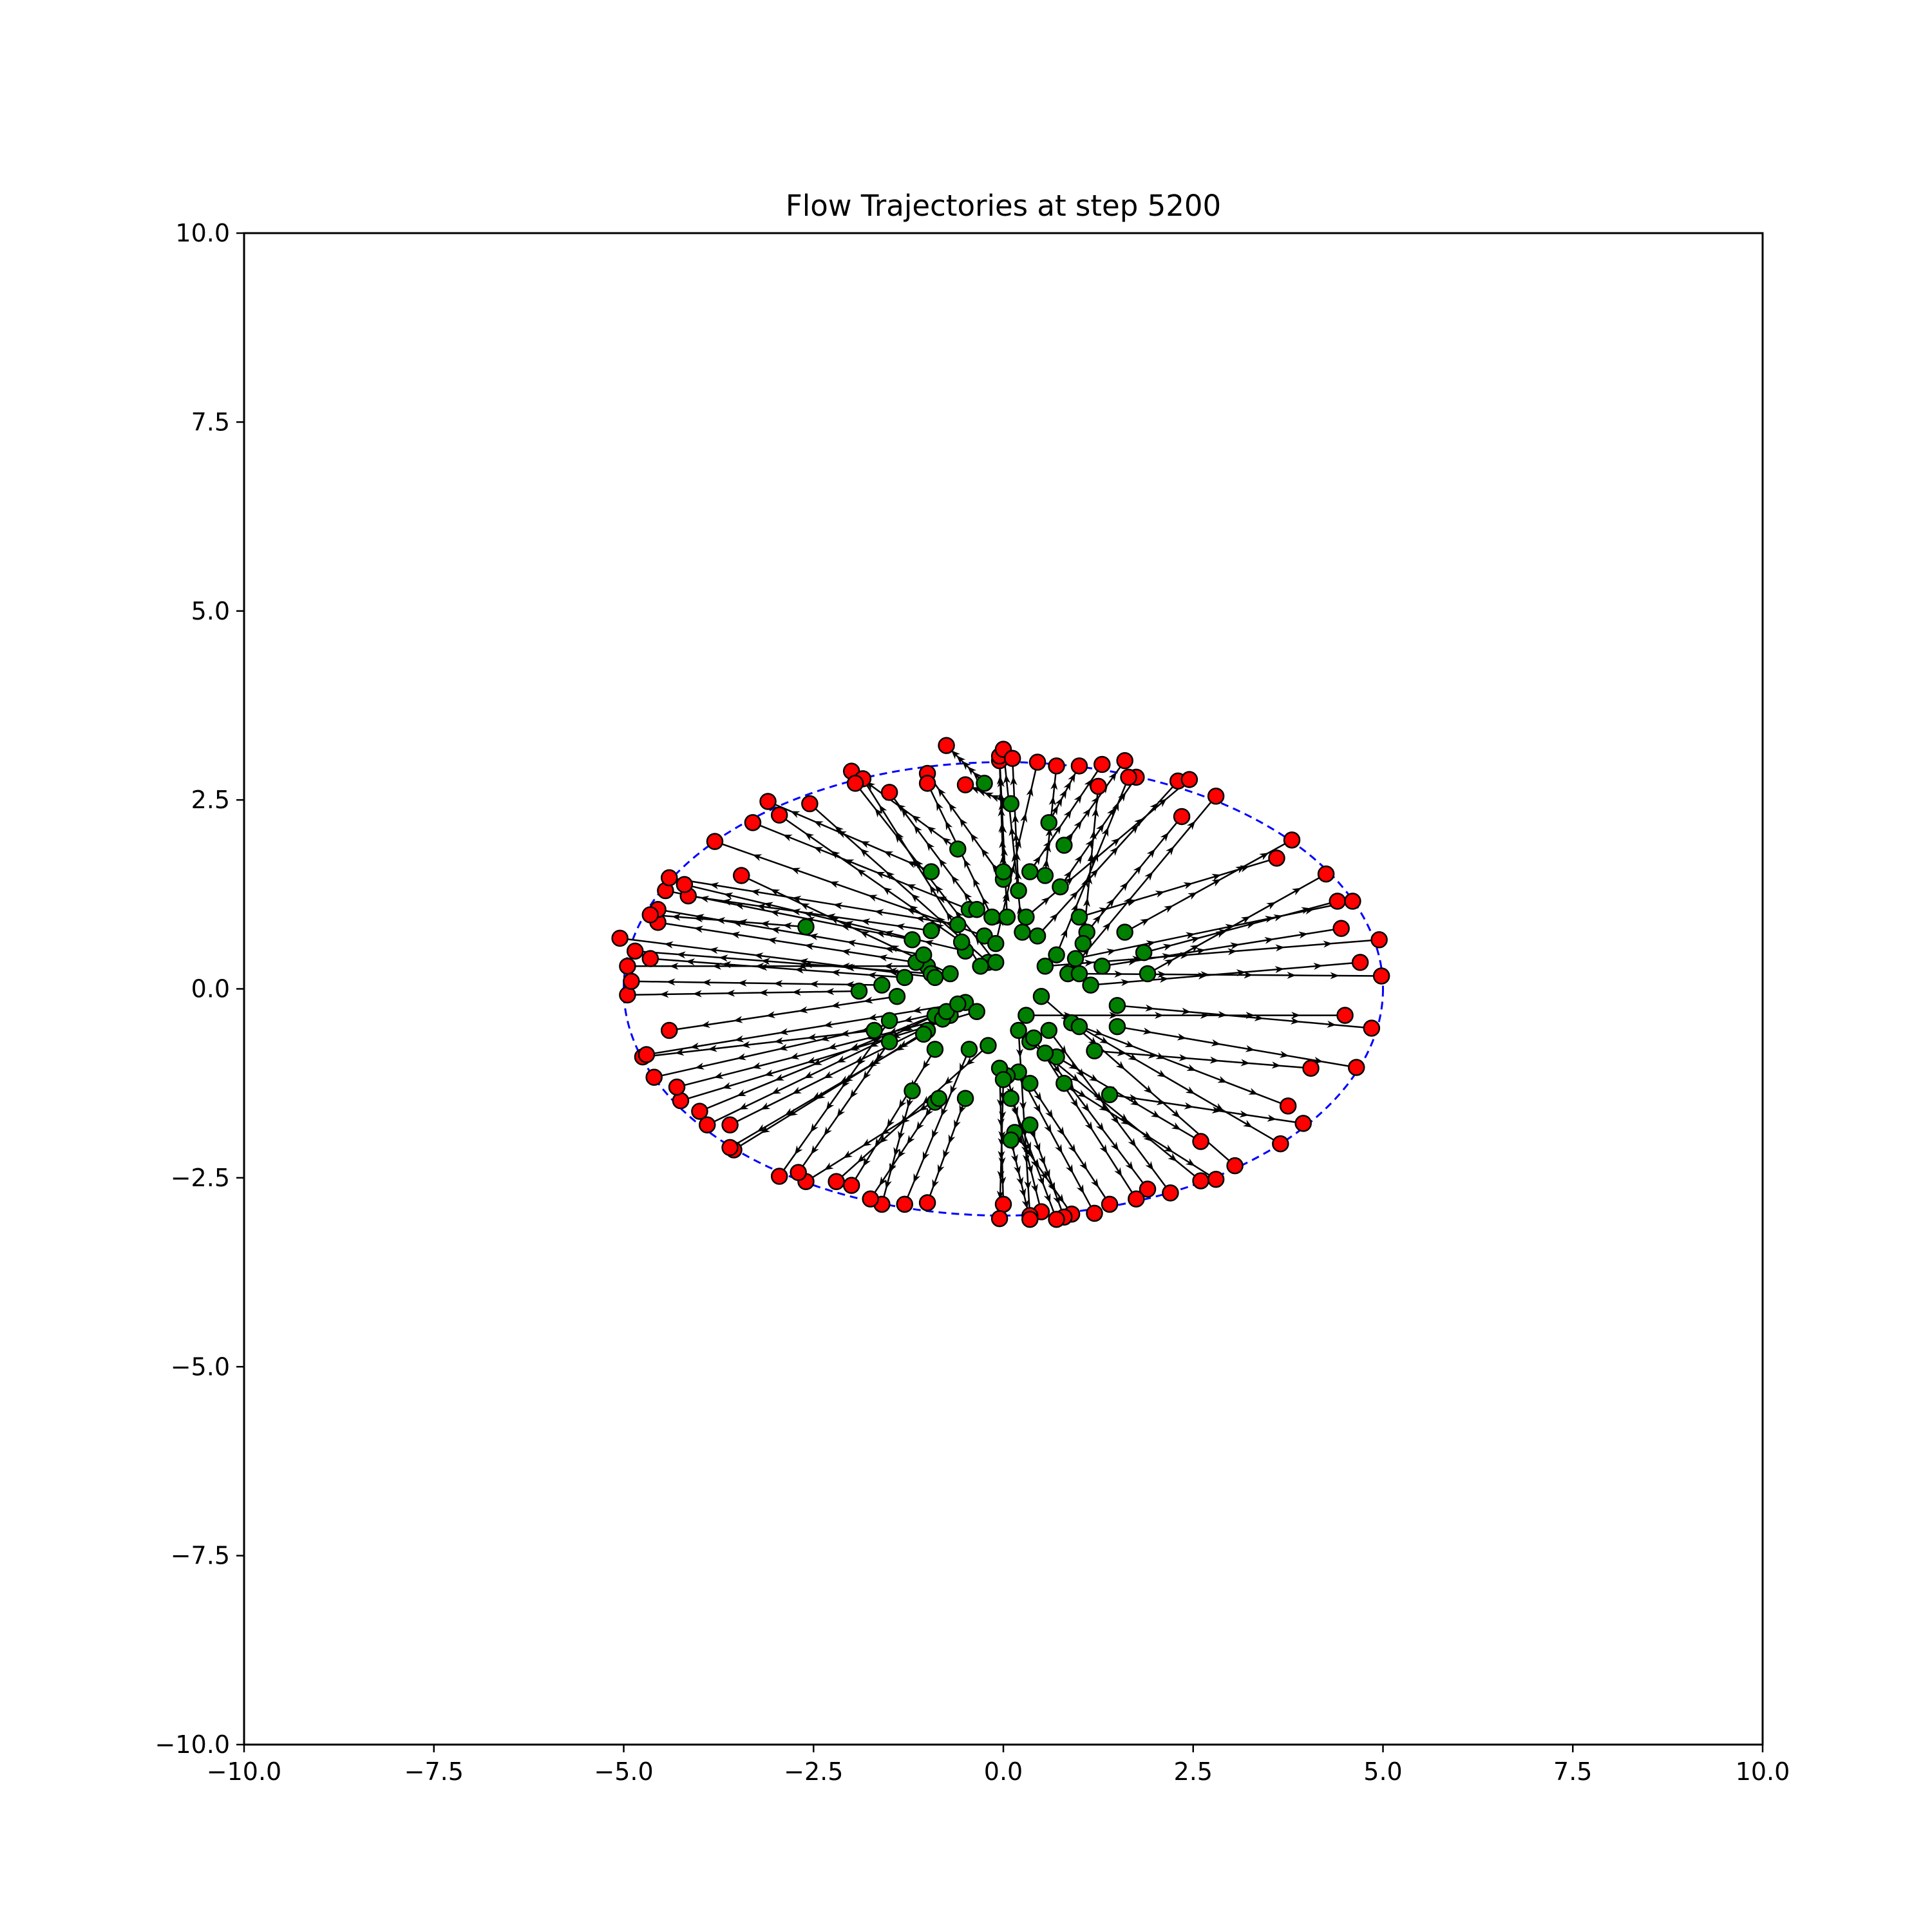 This screenshot has width=1932, height=1932. Describe the element at coordinates (1382, 1772) in the screenshot. I see `x-tick-label: 5.0` at that location.